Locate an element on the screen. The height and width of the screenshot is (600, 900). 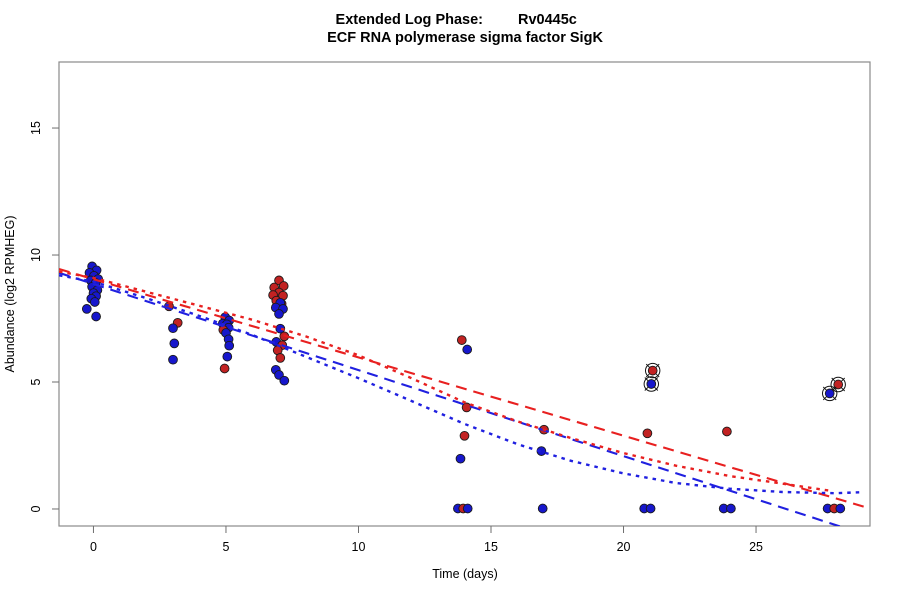
x-tick-label: 25 is located at coordinates (756, 547).